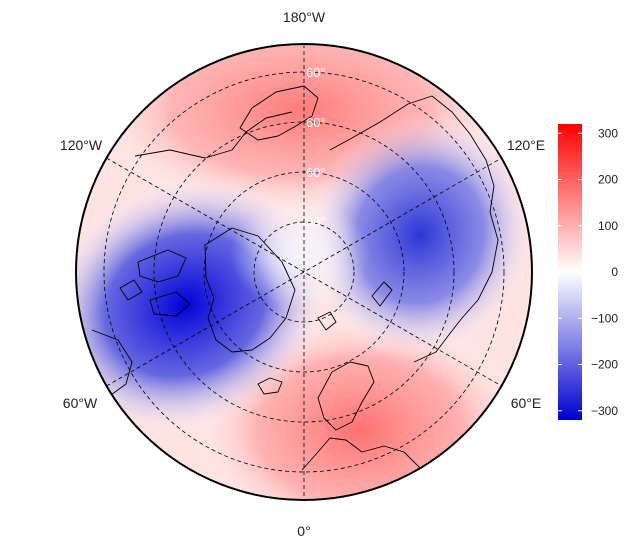 This screenshot has width=625, height=552. Describe the element at coordinates (608, 180) in the screenshot. I see `colorbar-tick-label: 200` at that location.